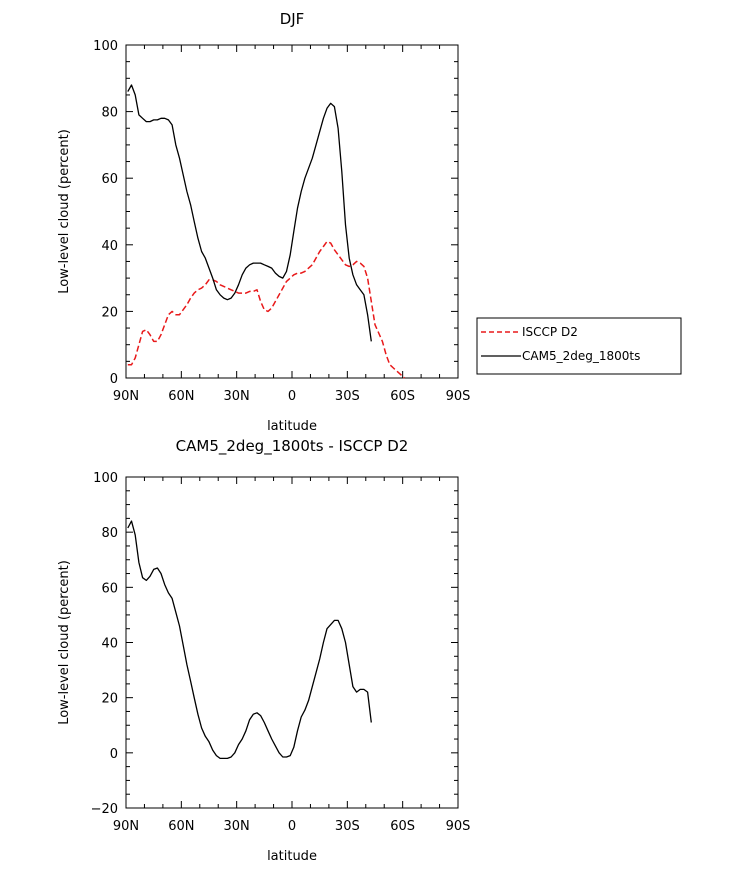  I want to click on legend: ISCCP D2 CAM5_2deg_1800ts, so click(579, 346).